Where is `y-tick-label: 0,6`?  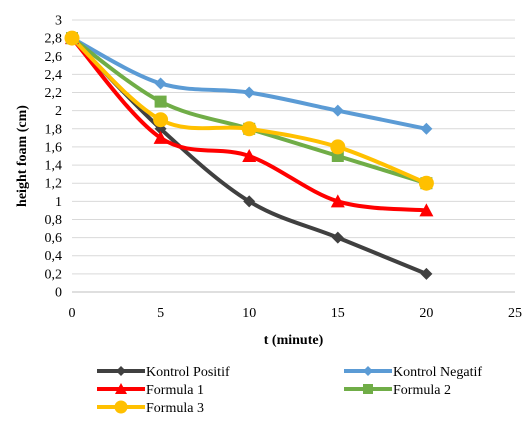 y-tick-label: 0,6 is located at coordinates (54, 238).